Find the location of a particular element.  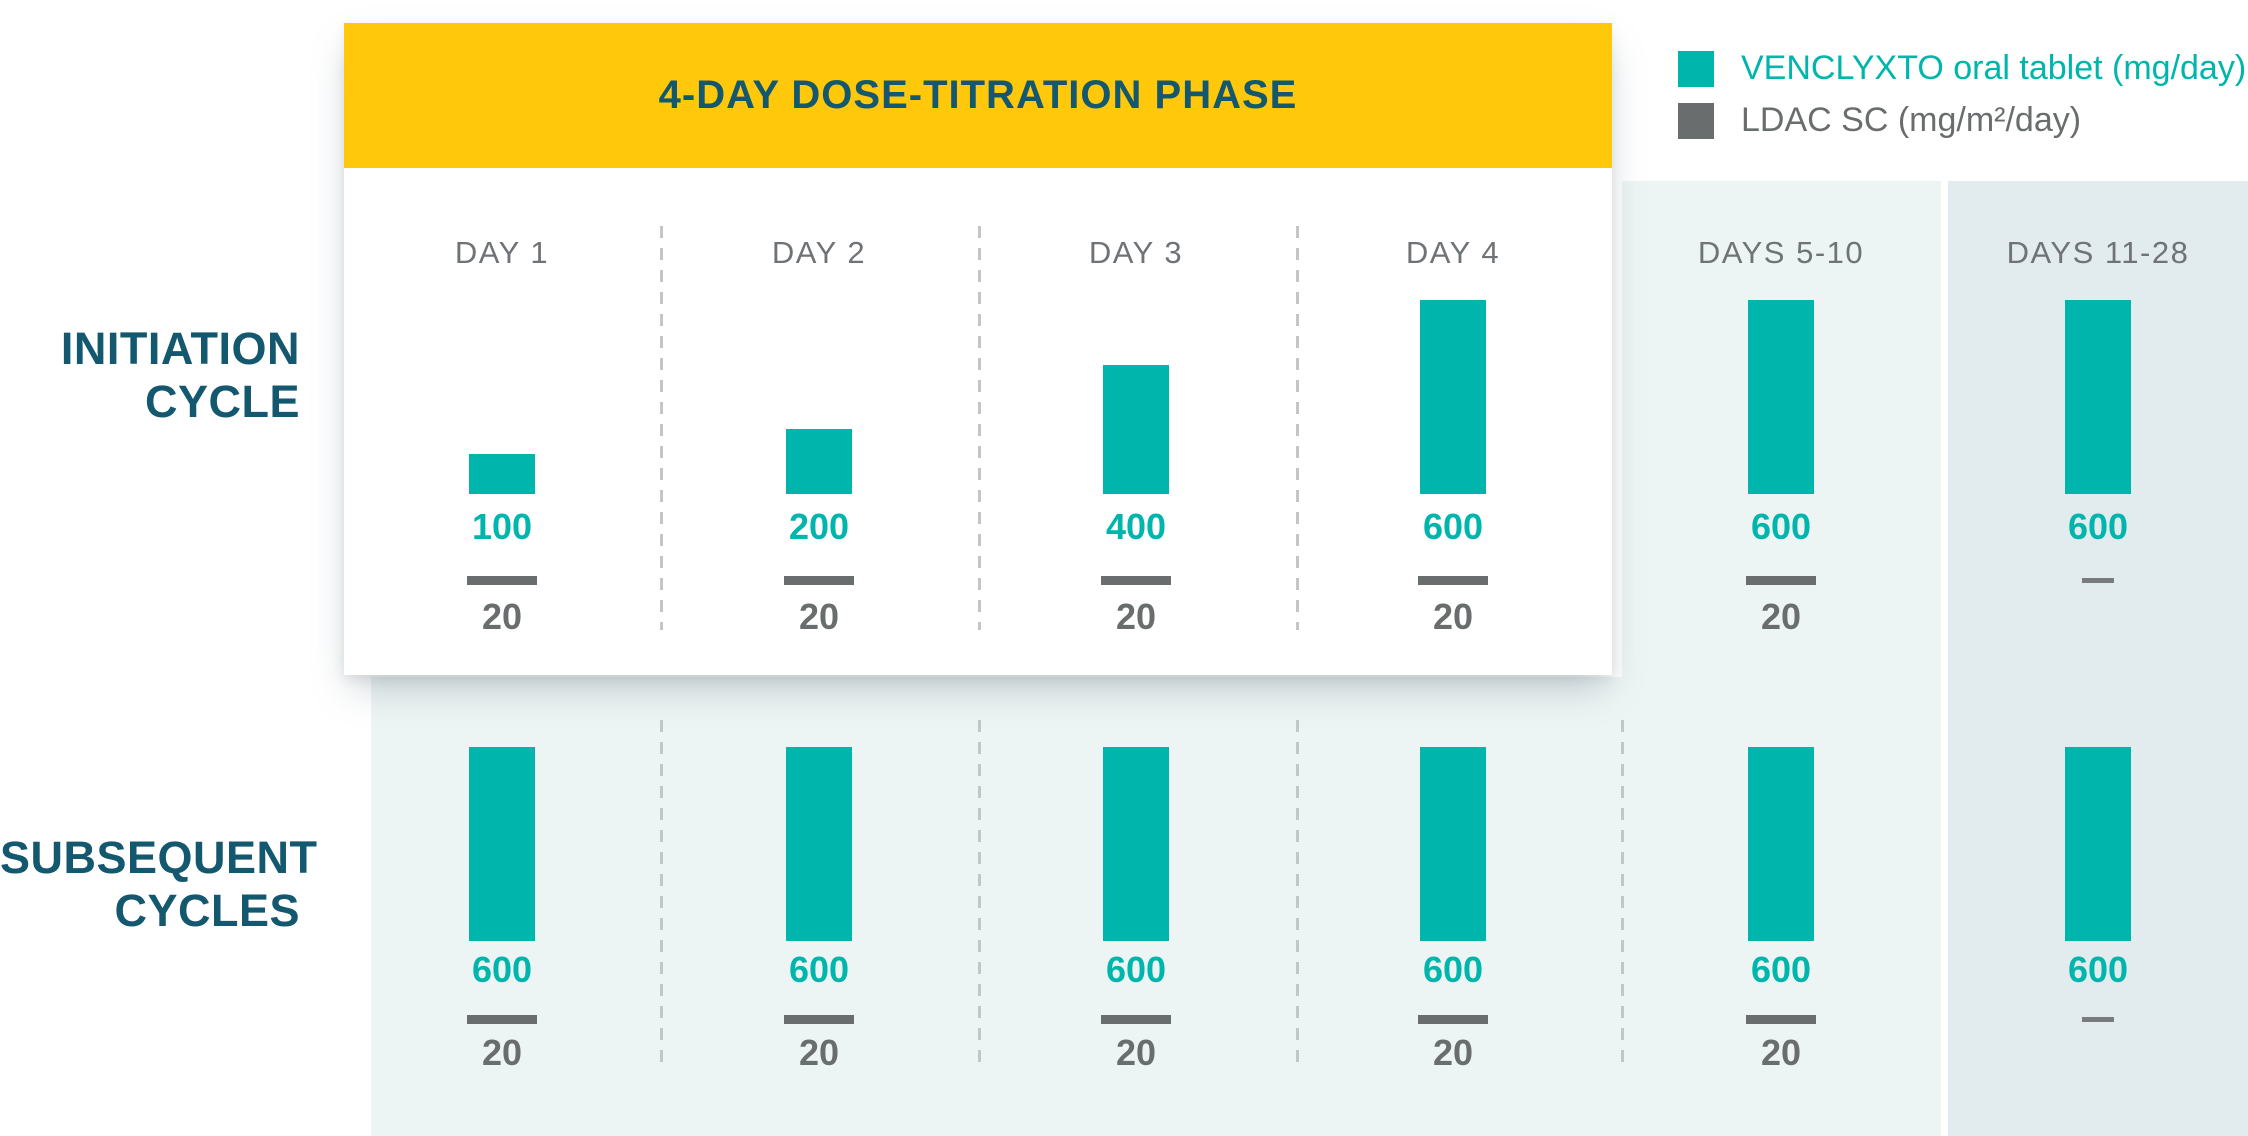

dose-titration-banner: 4-DAY DOSE-TITRATION PHASE is located at coordinates (978, 95).